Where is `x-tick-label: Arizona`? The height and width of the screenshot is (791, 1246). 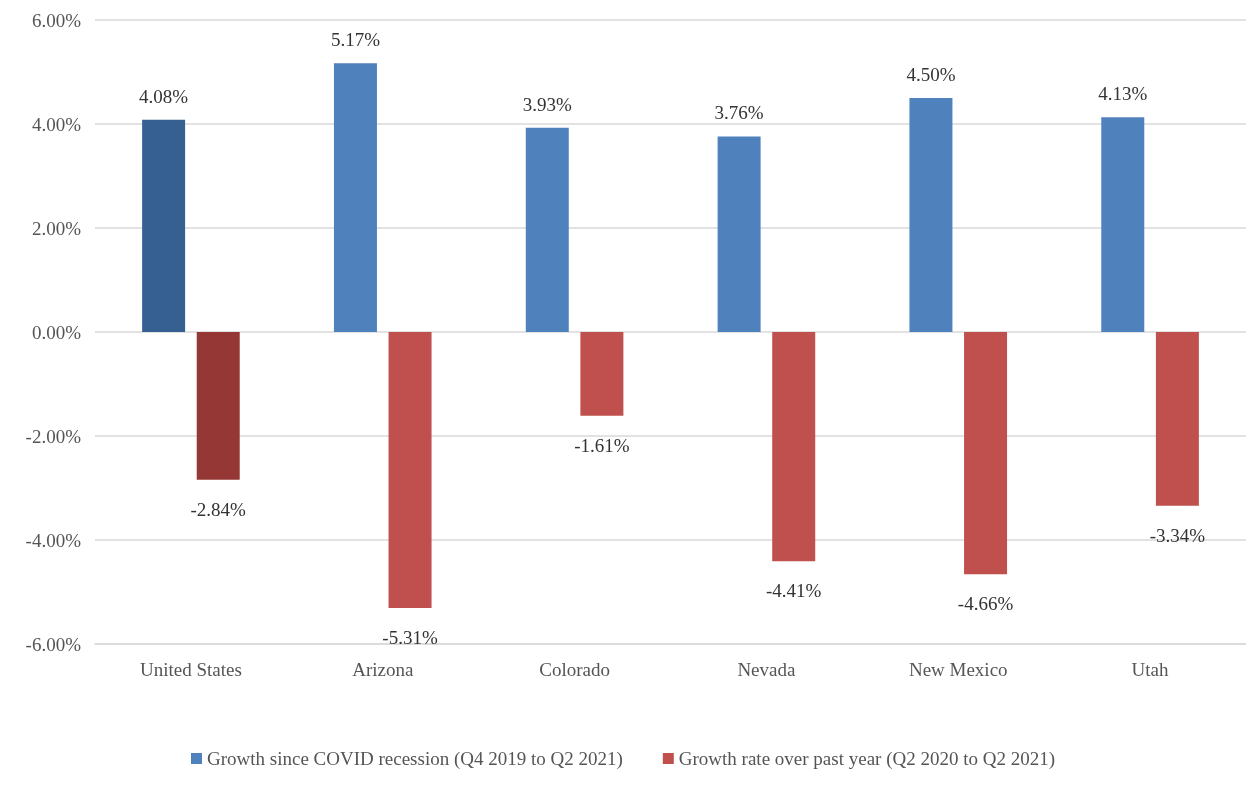 x-tick-label: Arizona is located at coordinates (383, 669).